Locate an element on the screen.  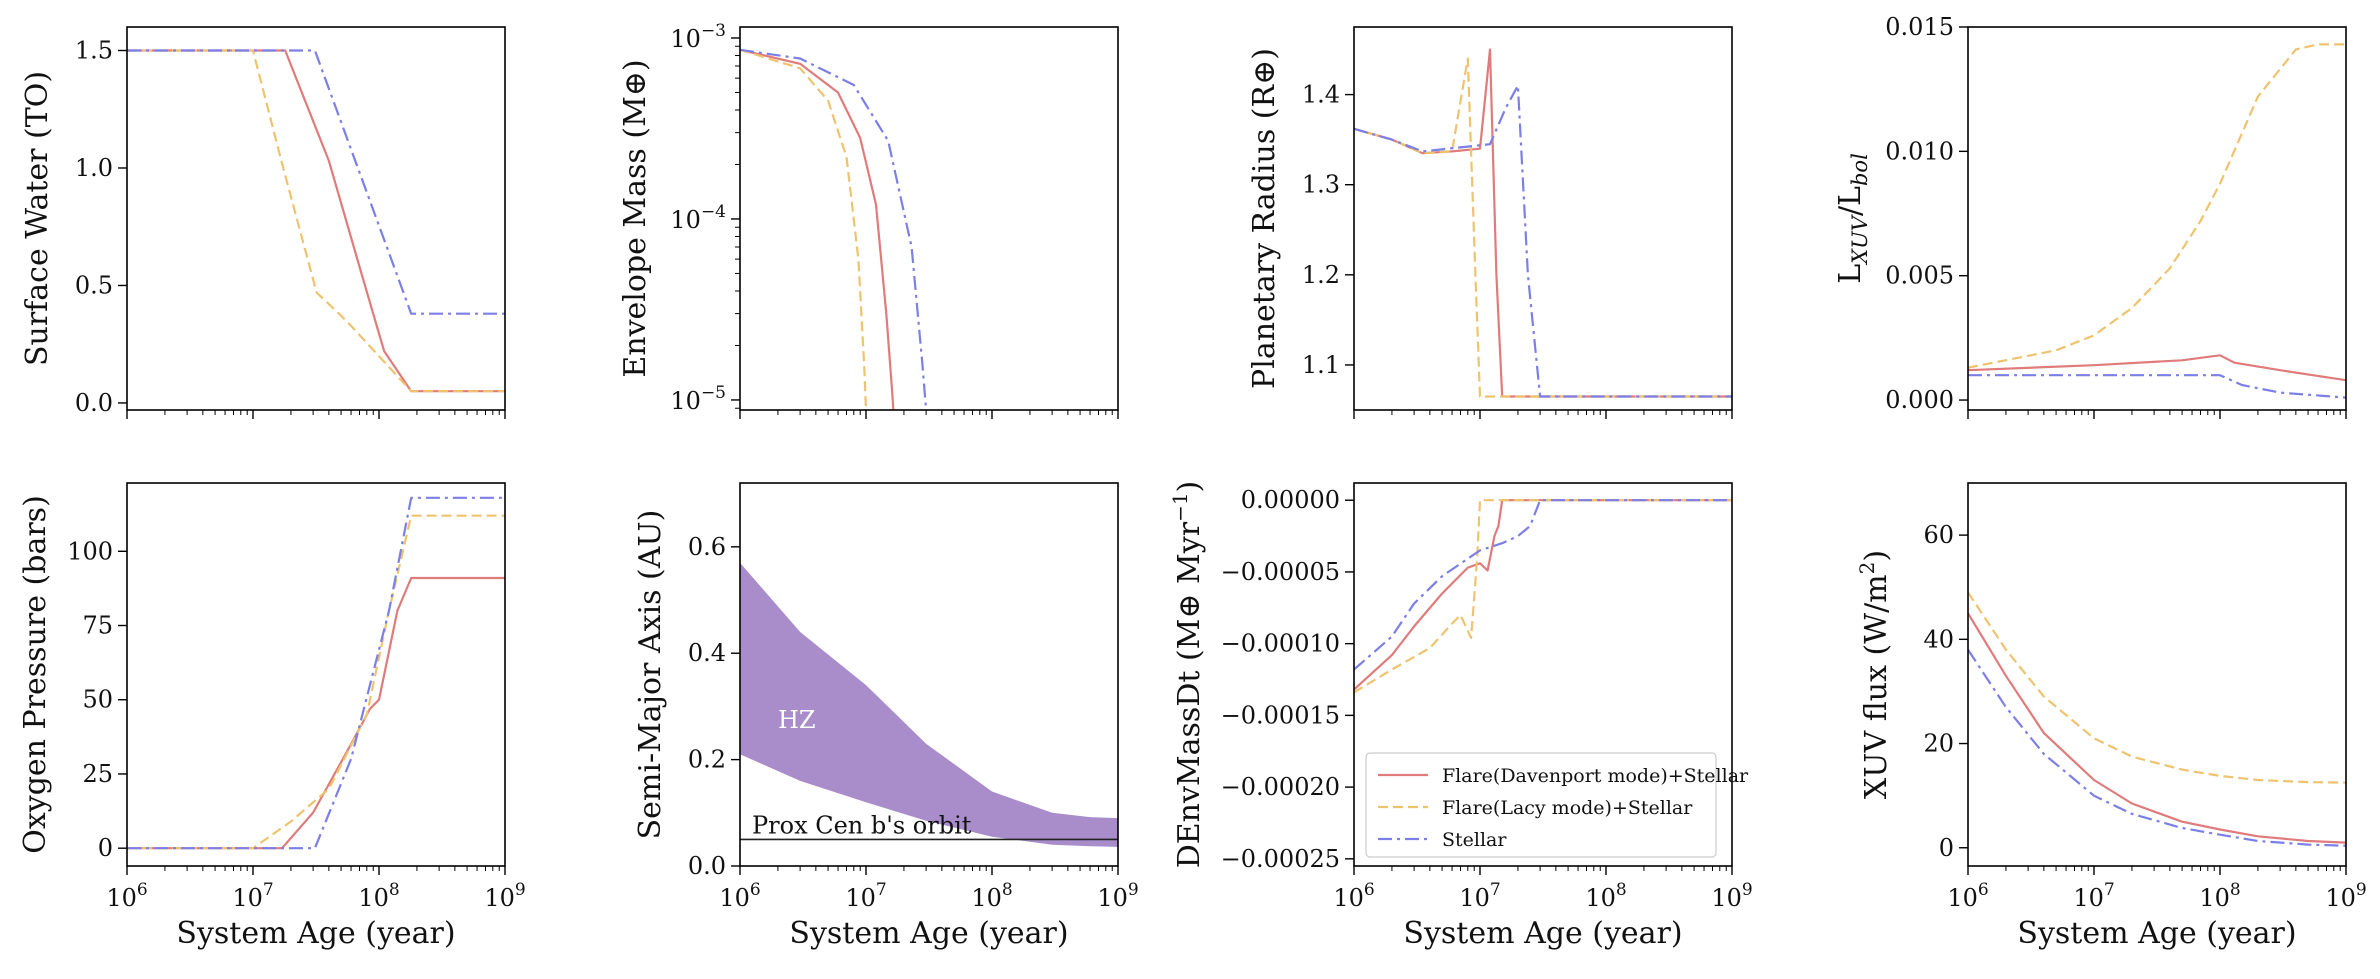
hz-band-label: HZ is located at coordinates (797, 720).